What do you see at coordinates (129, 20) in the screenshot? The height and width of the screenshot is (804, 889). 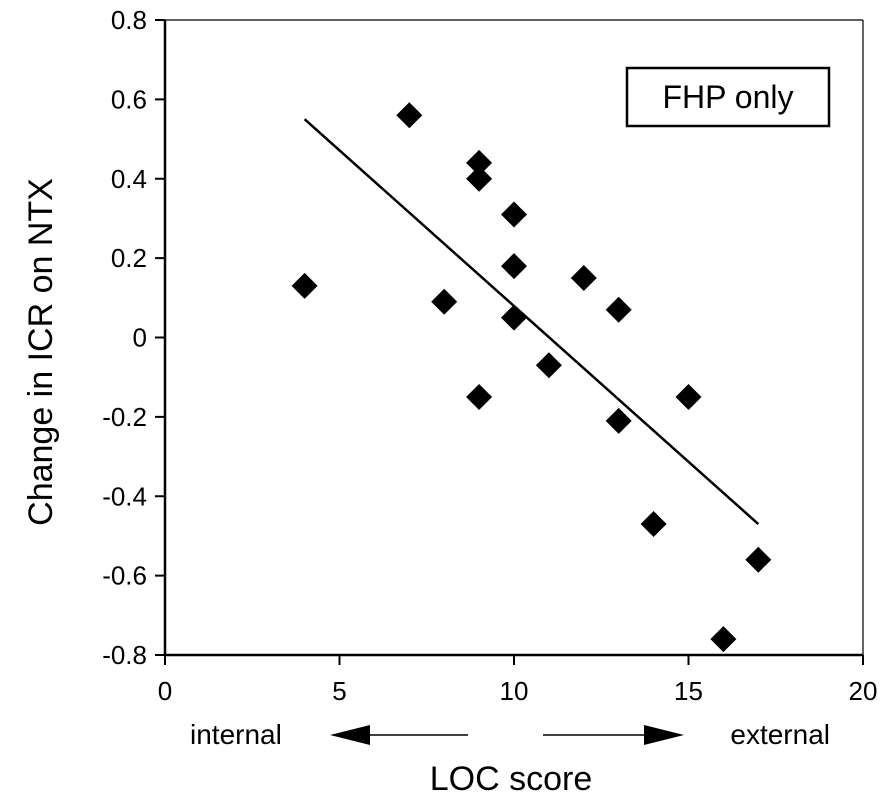 I see `y-tick-label: 0.8` at bounding box center [129, 20].